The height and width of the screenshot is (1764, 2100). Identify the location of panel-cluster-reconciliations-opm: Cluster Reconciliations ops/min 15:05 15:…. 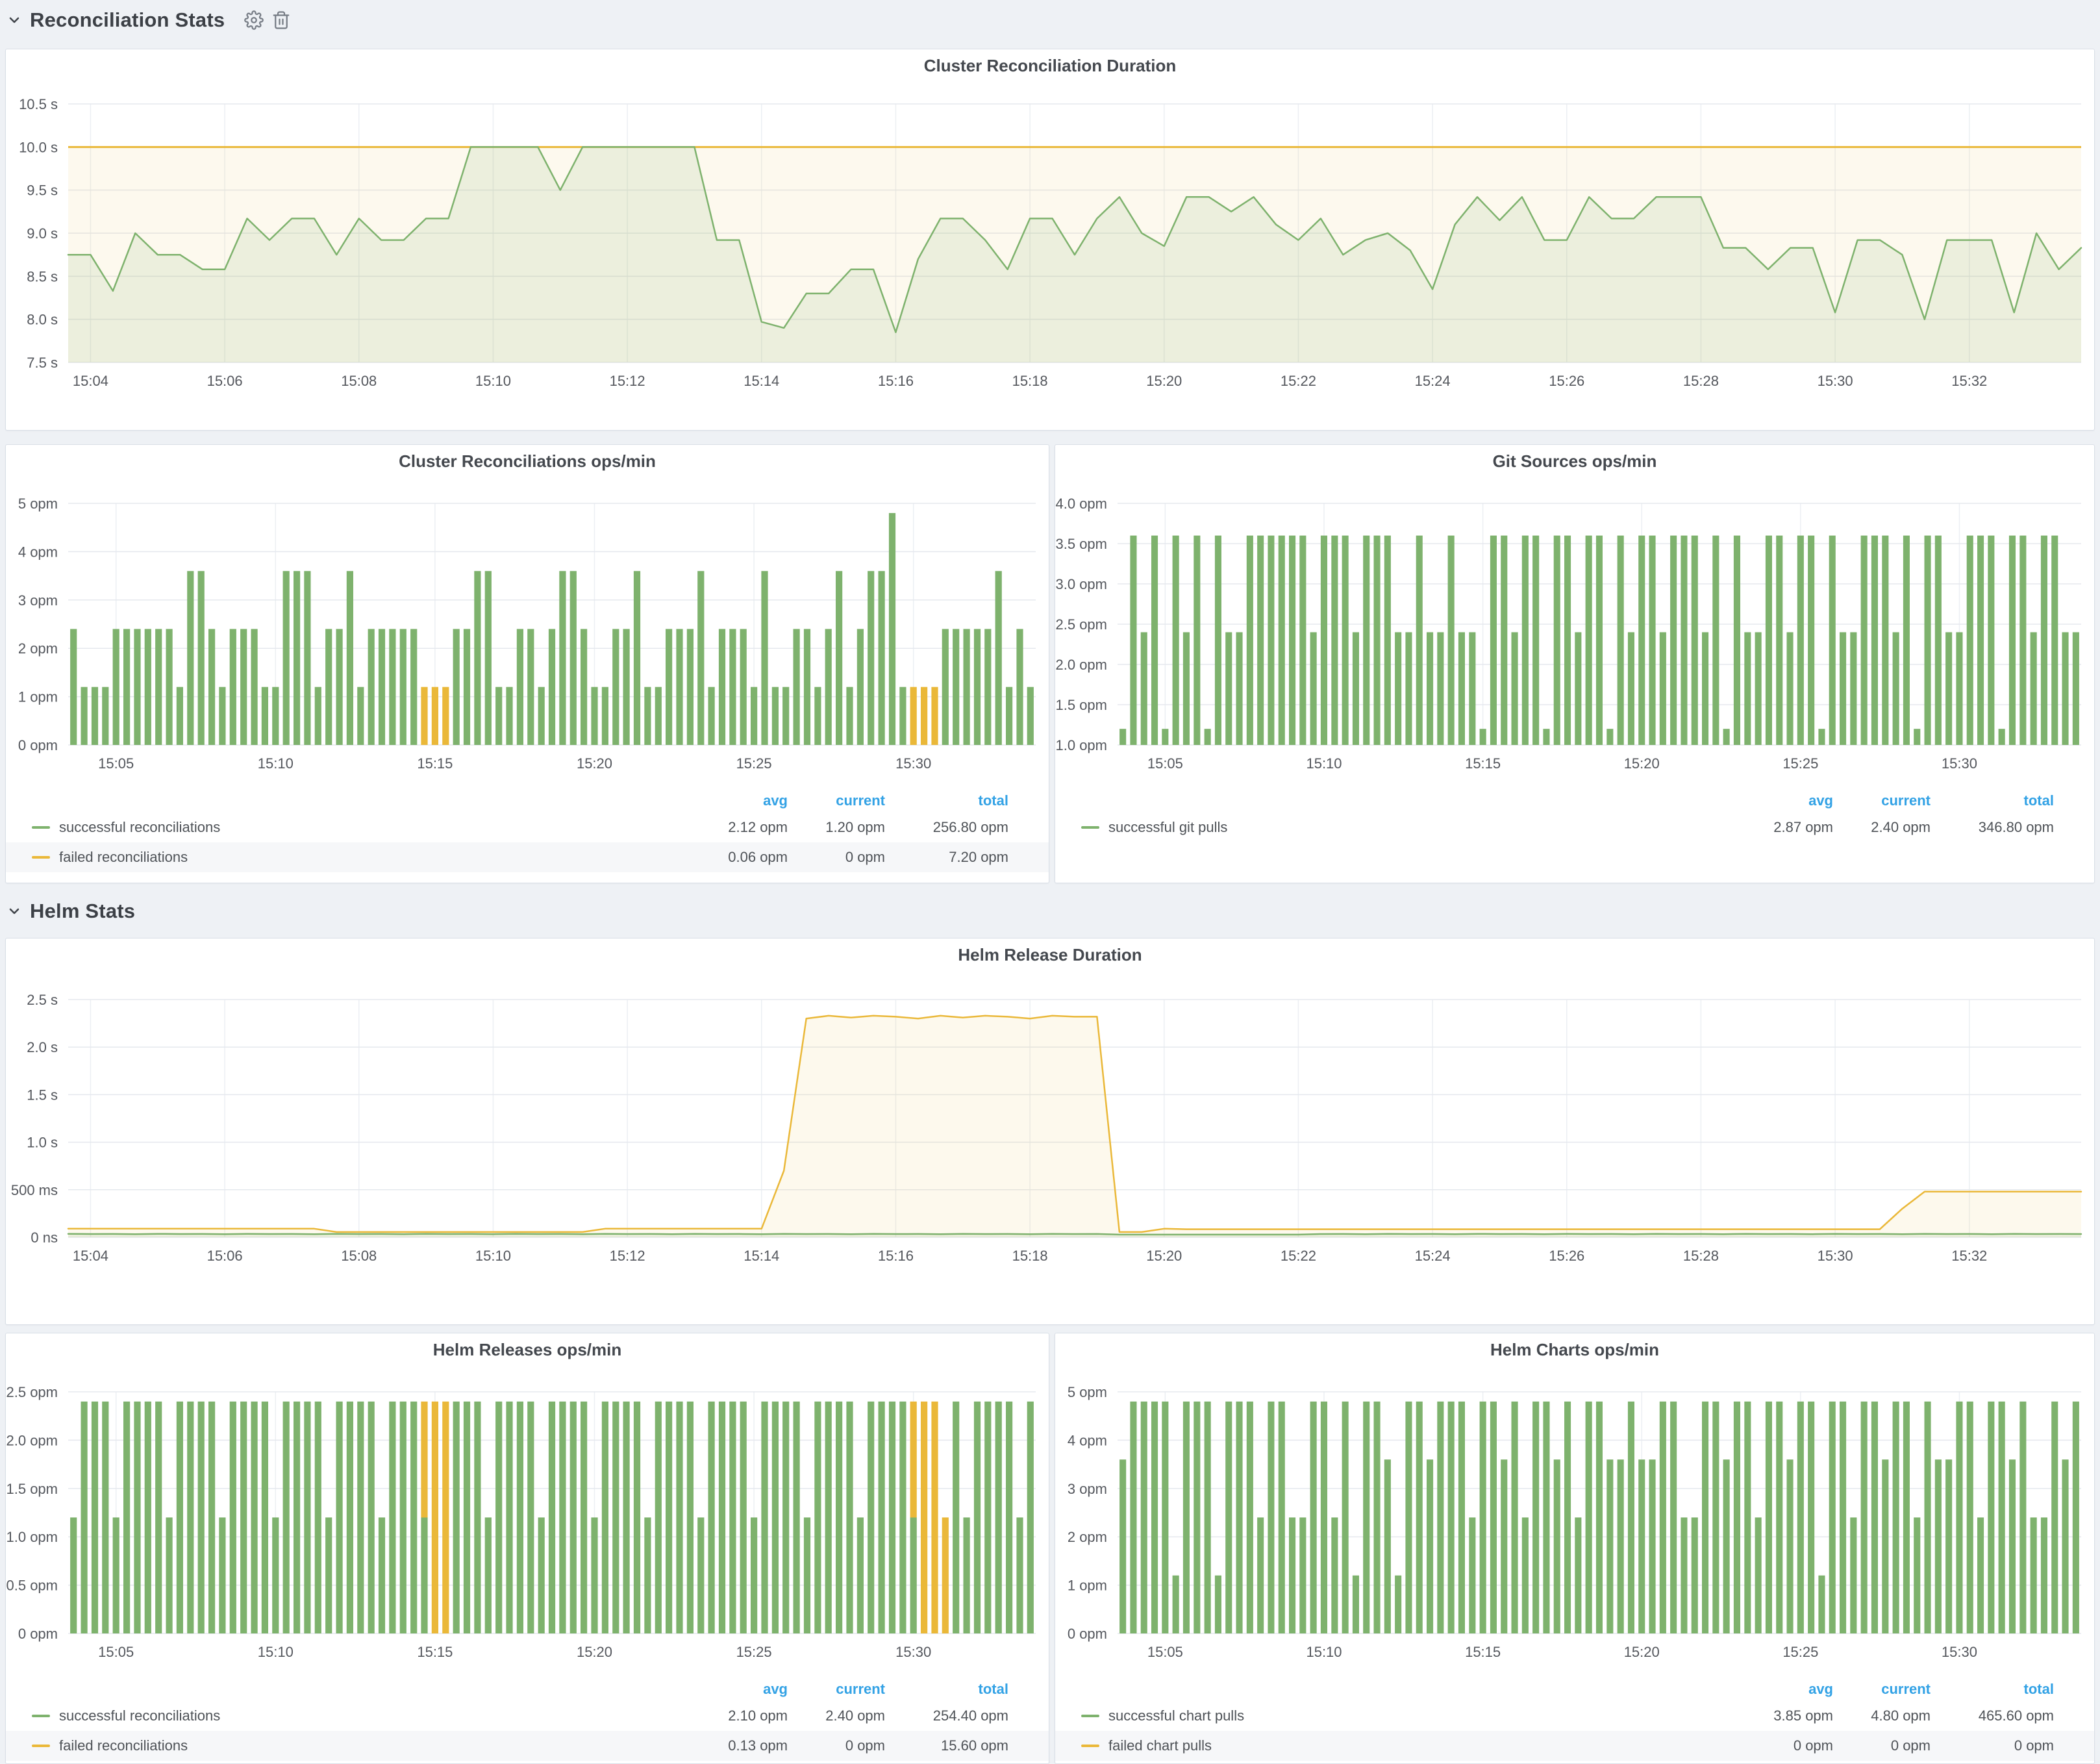
(527, 664).